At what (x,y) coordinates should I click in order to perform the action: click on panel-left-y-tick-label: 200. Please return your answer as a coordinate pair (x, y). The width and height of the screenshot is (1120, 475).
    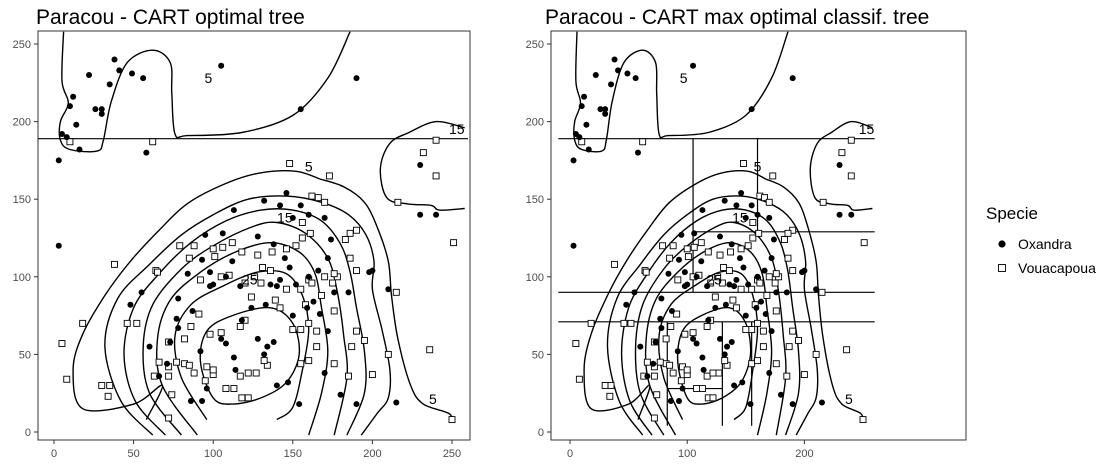
    Looking at the image, I should click on (22, 123).